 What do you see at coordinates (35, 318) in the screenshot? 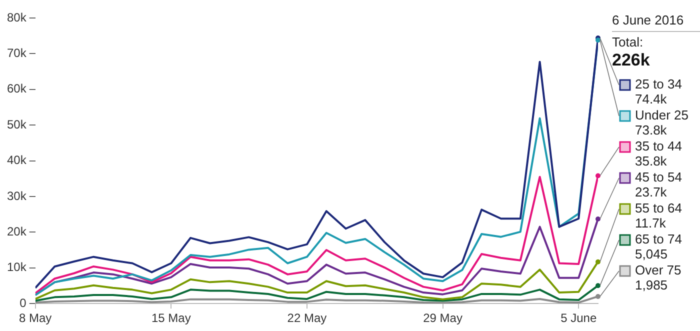
I see `x-tick-label: 8 May` at bounding box center [35, 318].